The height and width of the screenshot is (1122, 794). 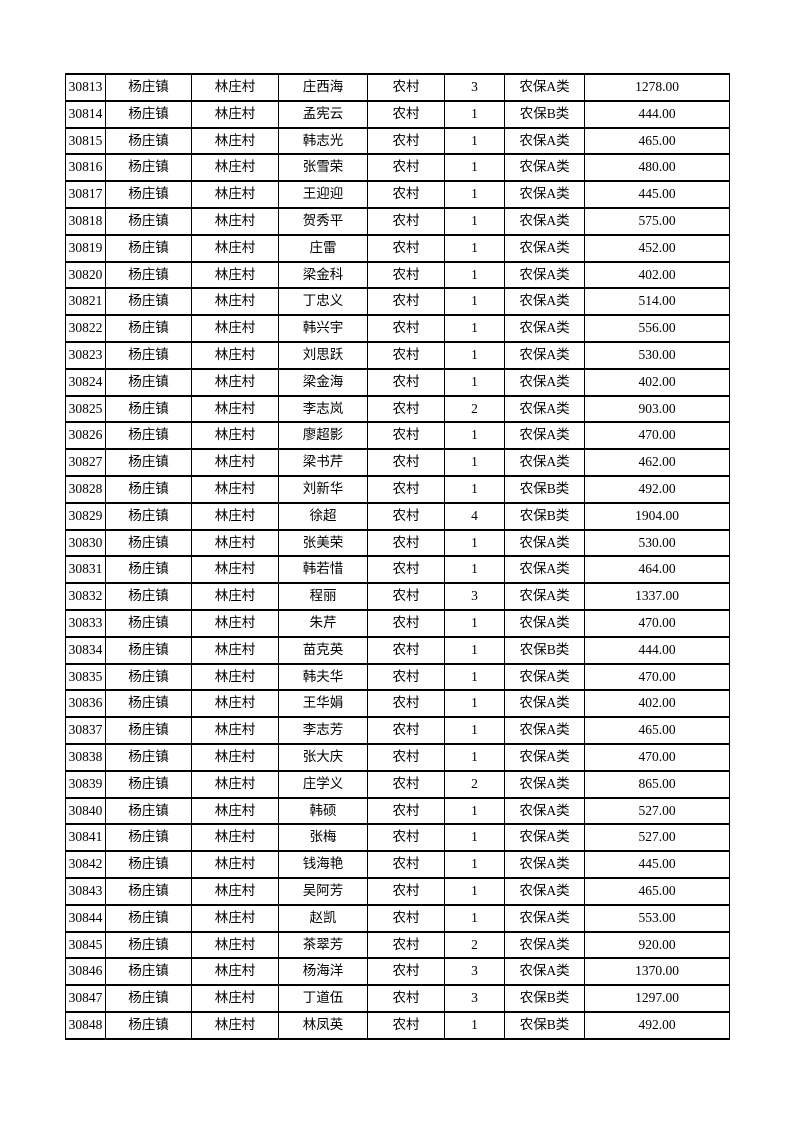 I want to click on cell-amount: 1904.00, so click(x=657, y=516).